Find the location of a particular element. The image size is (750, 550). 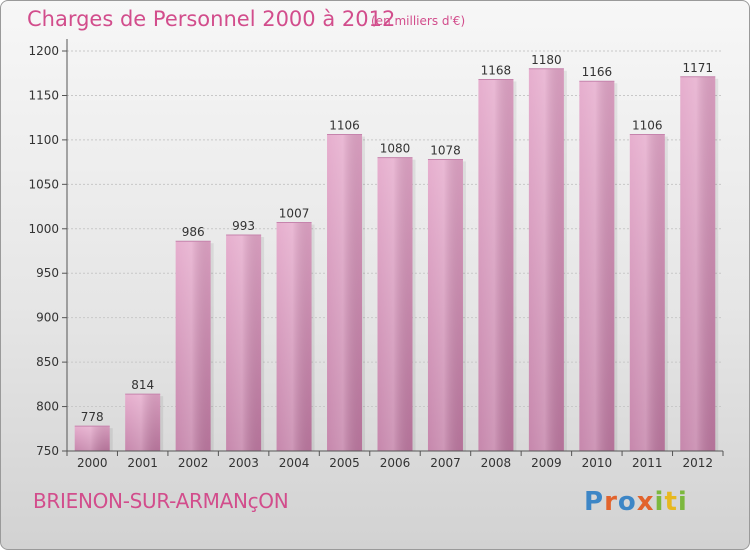

x-tick-label: 2004 is located at coordinates (294, 463).